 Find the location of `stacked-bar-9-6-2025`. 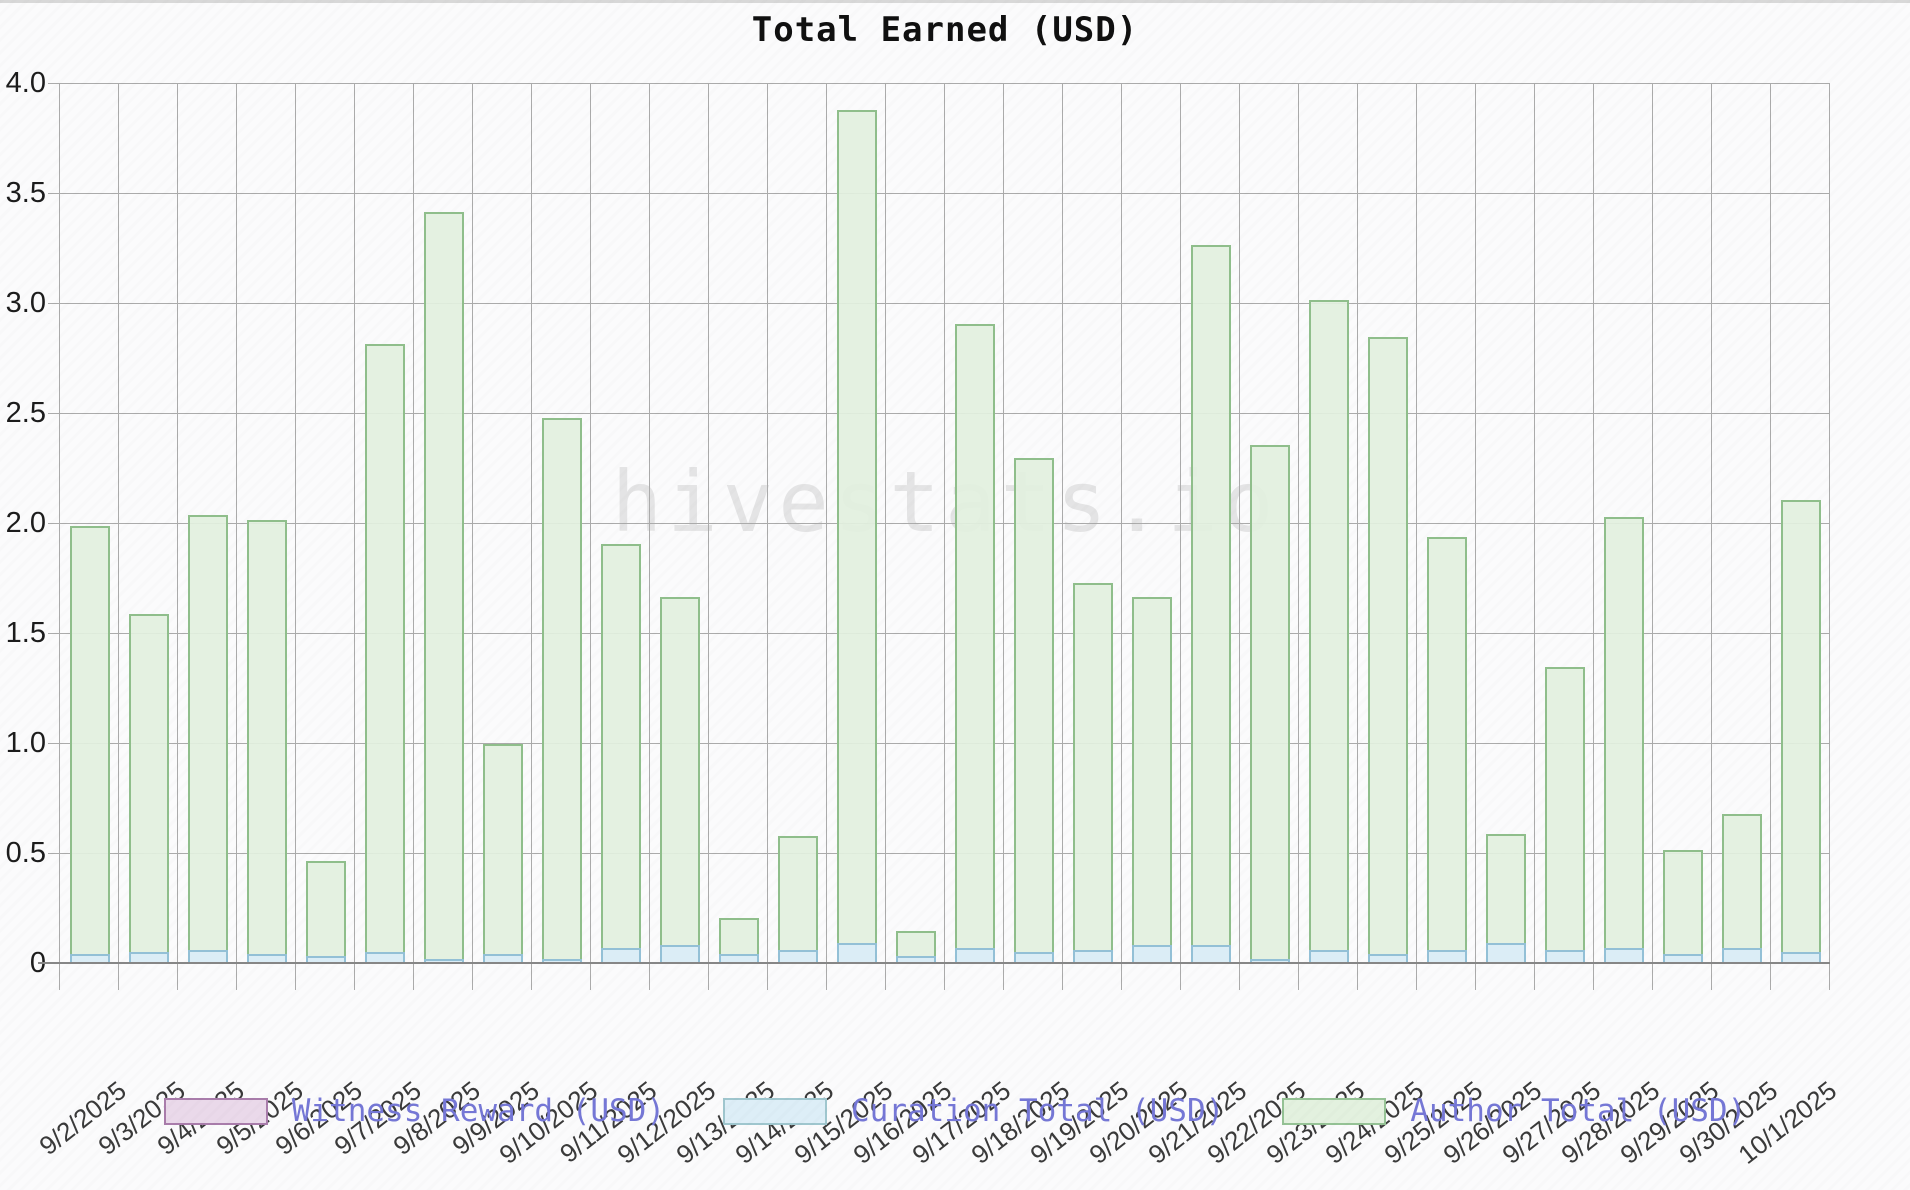

stacked-bar-9-6-2025 is located at coordinates (325, 911).